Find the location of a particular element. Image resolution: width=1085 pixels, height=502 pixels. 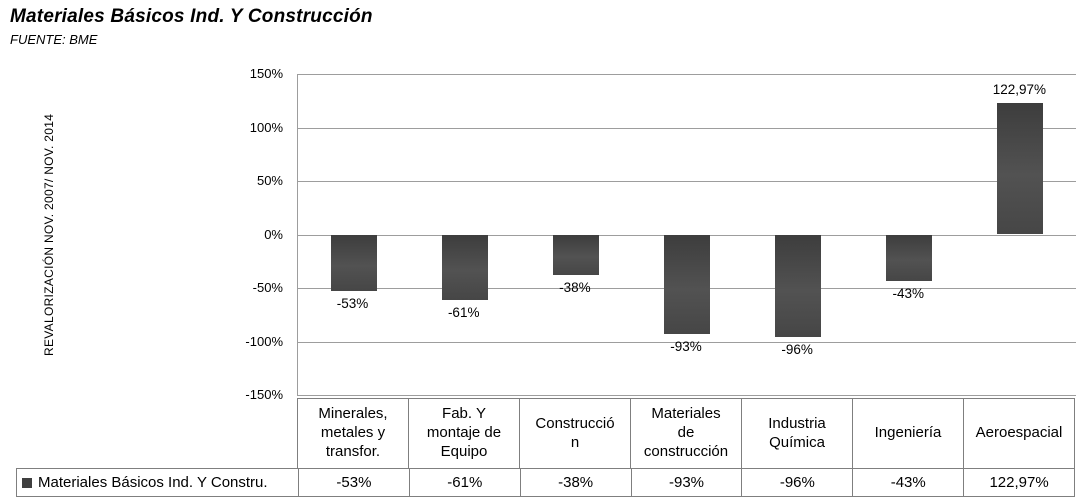

table-header-cell: Minerales, metales y transfor. is located at coordinates (353, 432).